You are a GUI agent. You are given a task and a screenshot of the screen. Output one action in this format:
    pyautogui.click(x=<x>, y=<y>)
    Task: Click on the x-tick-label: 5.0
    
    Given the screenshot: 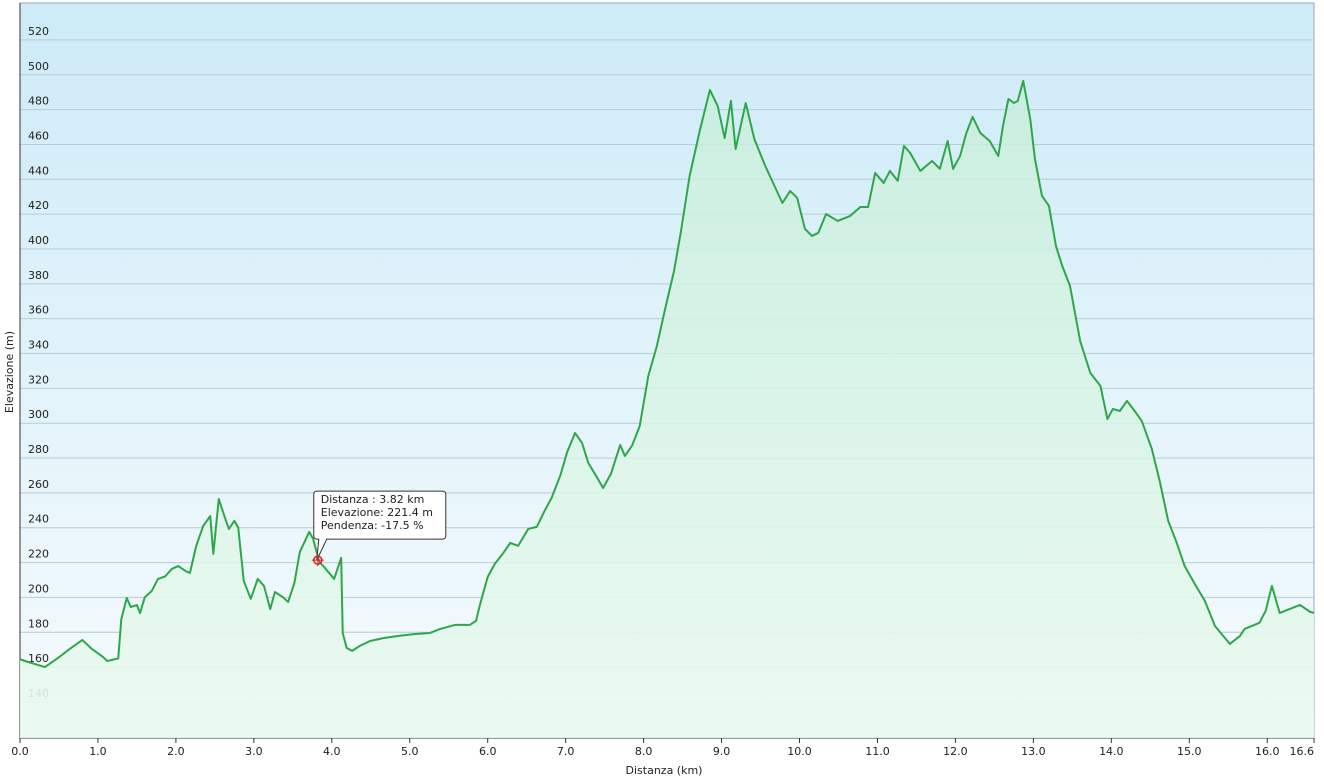 What is the action you would take?
    pyautogui.click(x=410, y=751)
    